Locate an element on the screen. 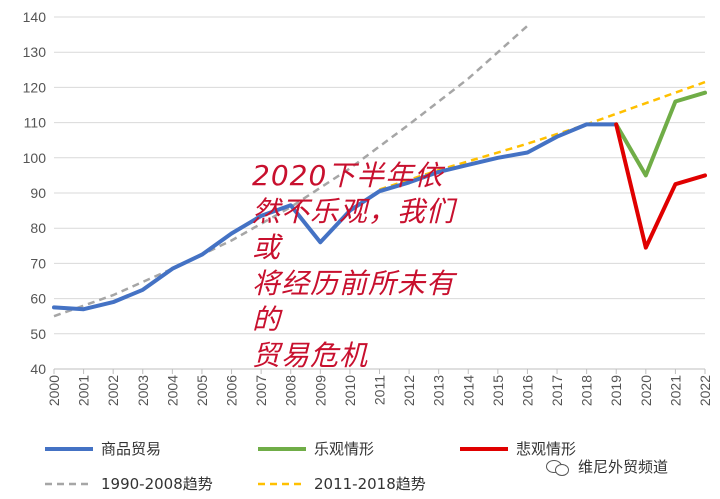 The height and width of the screenshot is (499, 720). x-tick-label: 2022 is located at coordinates (705, 390).